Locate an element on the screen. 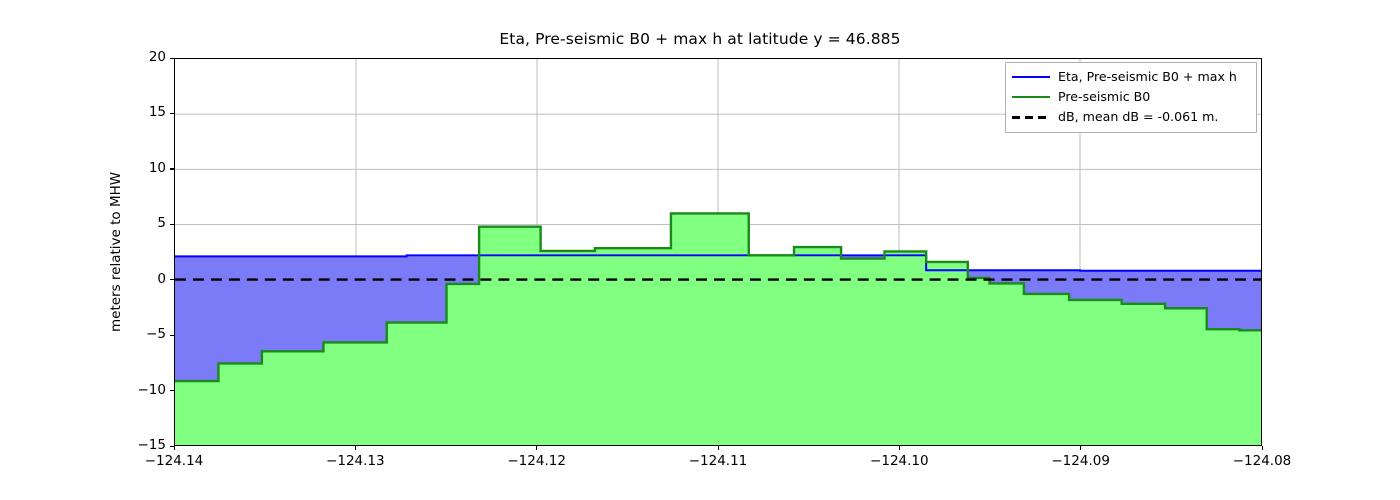 This screenshot has height=500, width=1400. y-tick-label: −10 is located at coordinates (152, 389).